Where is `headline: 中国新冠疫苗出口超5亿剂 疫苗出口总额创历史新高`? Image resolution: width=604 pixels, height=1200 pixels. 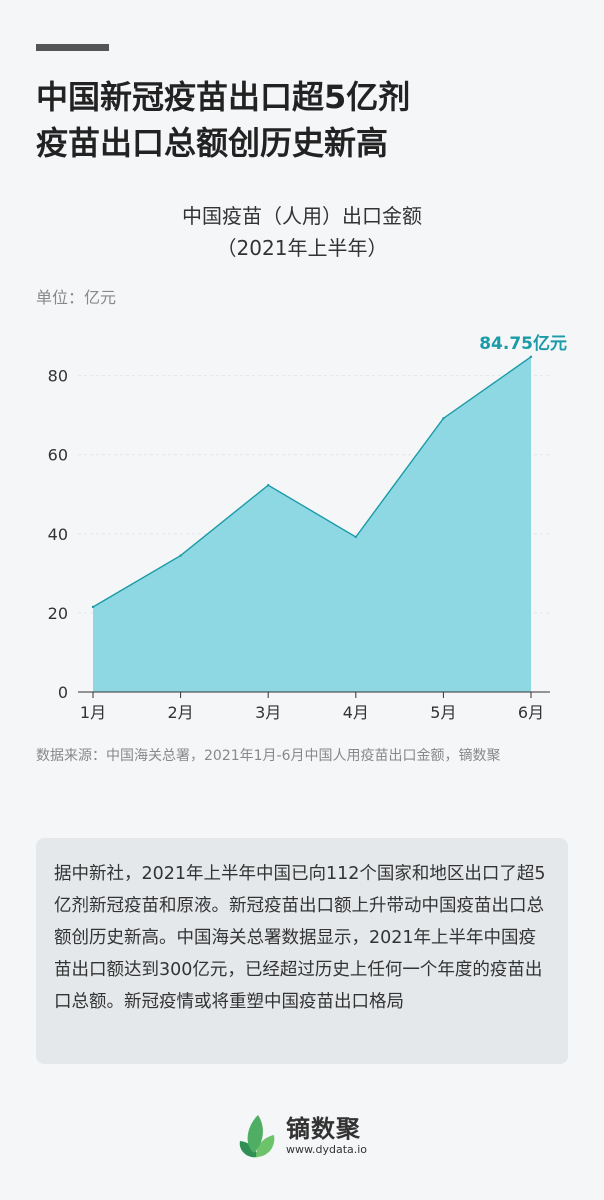
headline: 中国新冠疫苗出口超5亿剂 疫苗出口总额创历史新高 is located at coordinates (306, 120).